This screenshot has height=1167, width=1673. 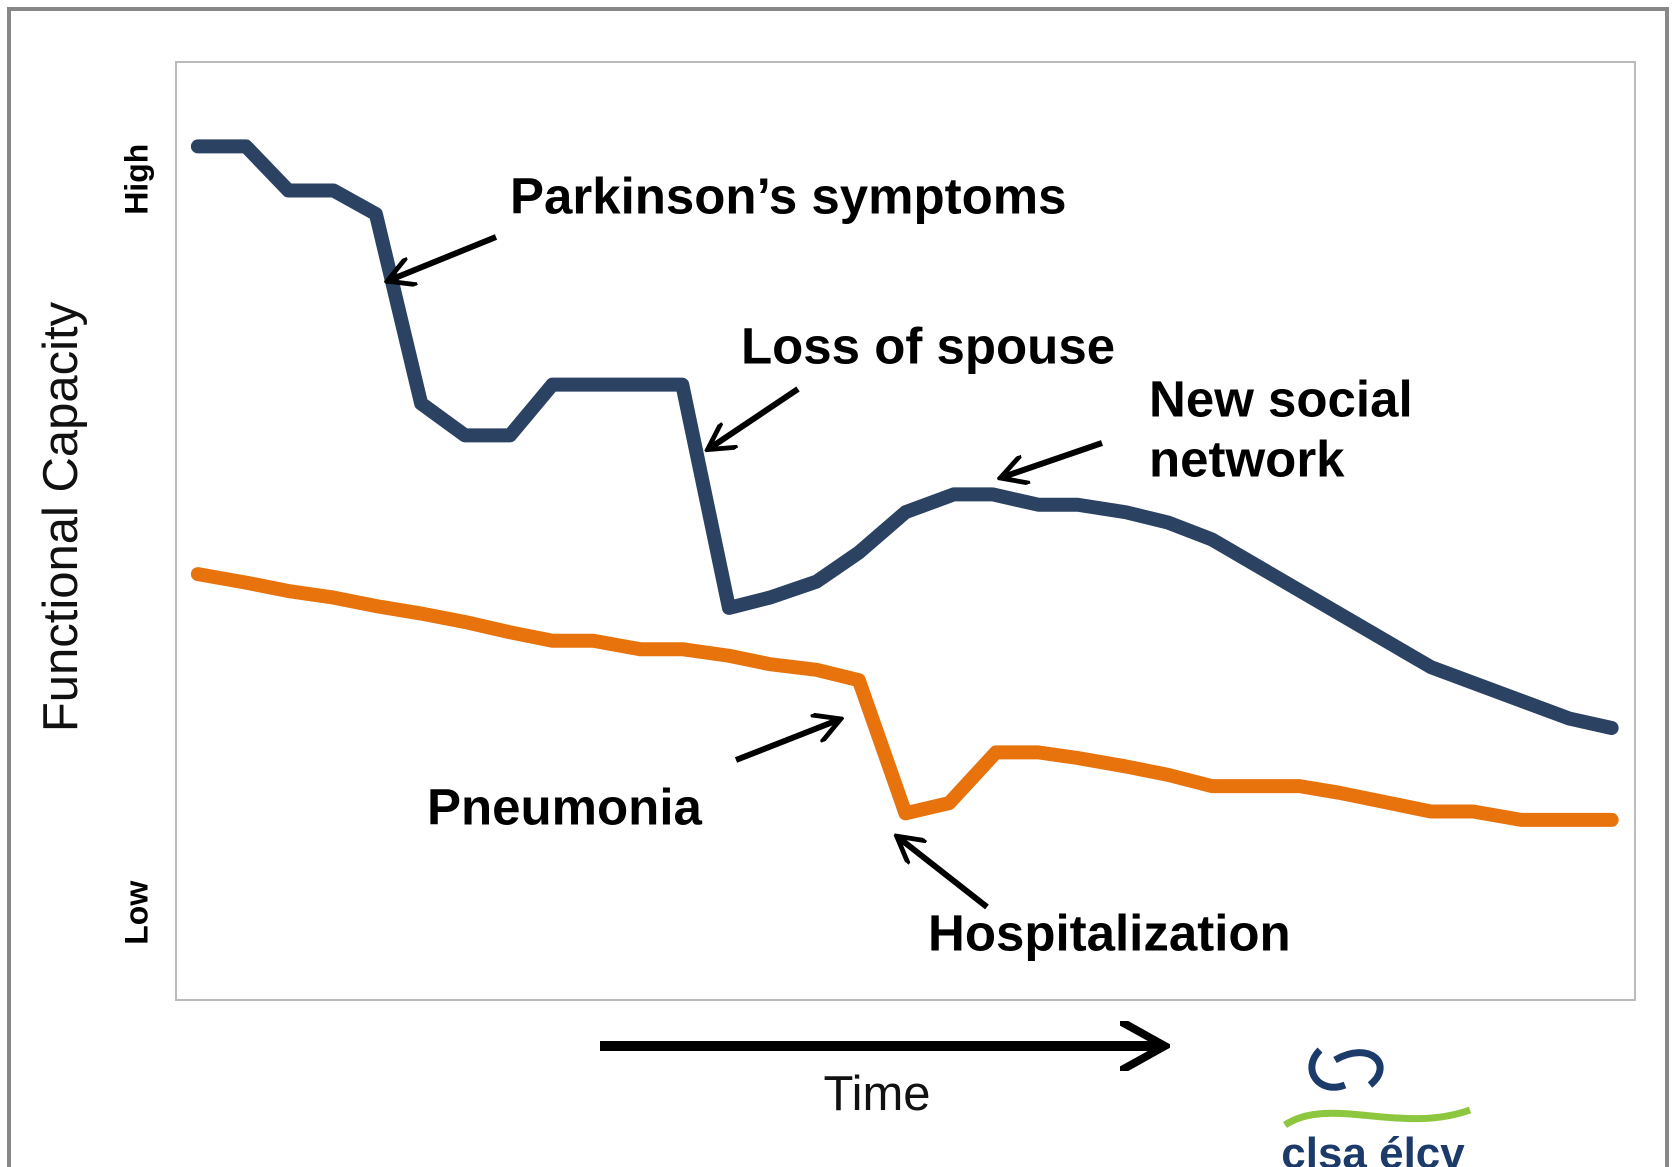 What do you see at coordinates (1109, 932) in the screenshot?
I see `annotation-text: Hospitalization` at bounding box center [1109, 932].